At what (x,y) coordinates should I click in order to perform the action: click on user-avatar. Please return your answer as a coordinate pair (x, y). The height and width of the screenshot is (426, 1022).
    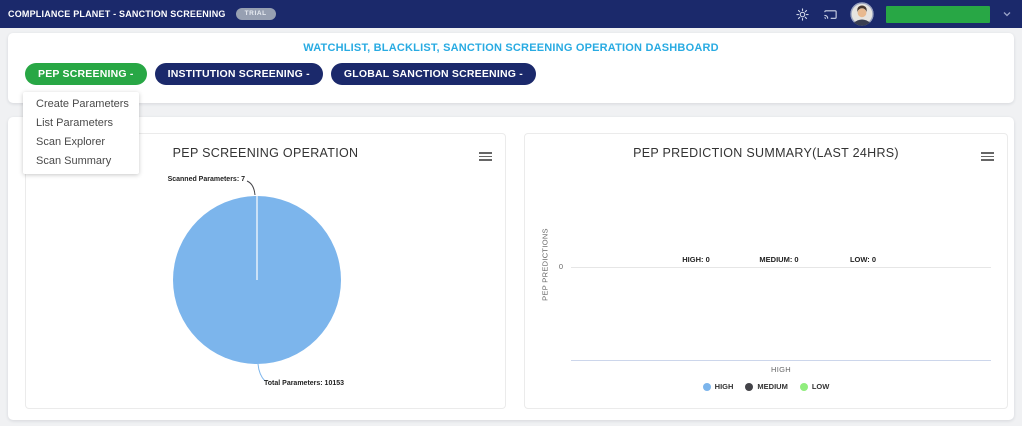
    Looking at the image, I should click on (862, 14).